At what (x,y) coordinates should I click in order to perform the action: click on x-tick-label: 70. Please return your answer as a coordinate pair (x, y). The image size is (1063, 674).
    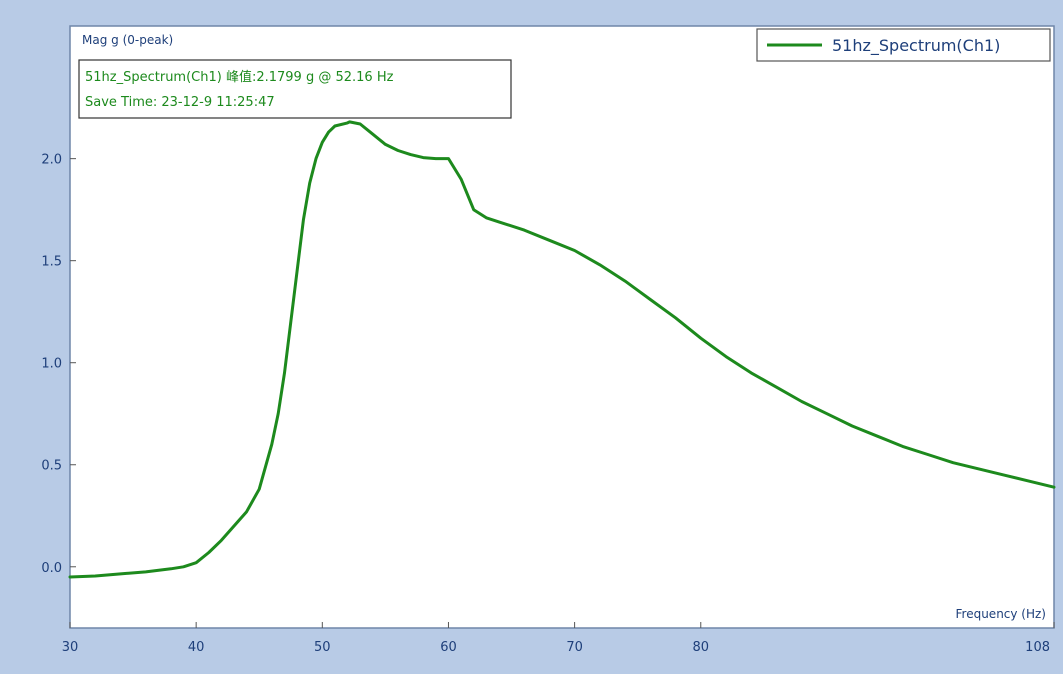
    Looking at the image, I should click on (574, 647).